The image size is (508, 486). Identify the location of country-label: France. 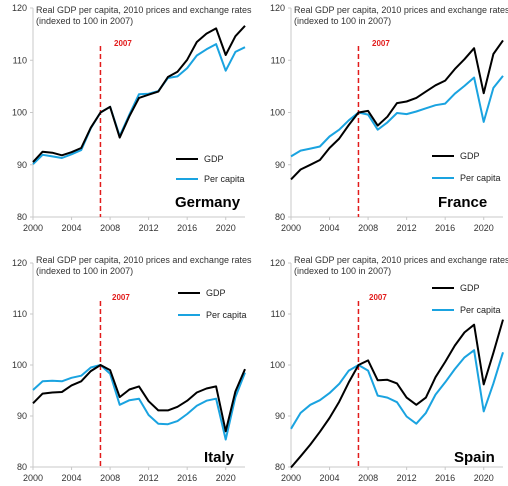
(463, 202).